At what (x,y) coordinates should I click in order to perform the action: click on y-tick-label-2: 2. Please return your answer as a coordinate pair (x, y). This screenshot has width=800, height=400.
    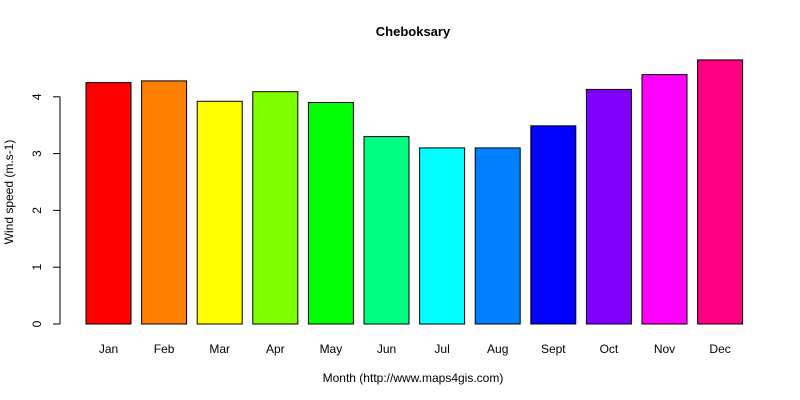
    Looking at the image, I should click on (37, 210).